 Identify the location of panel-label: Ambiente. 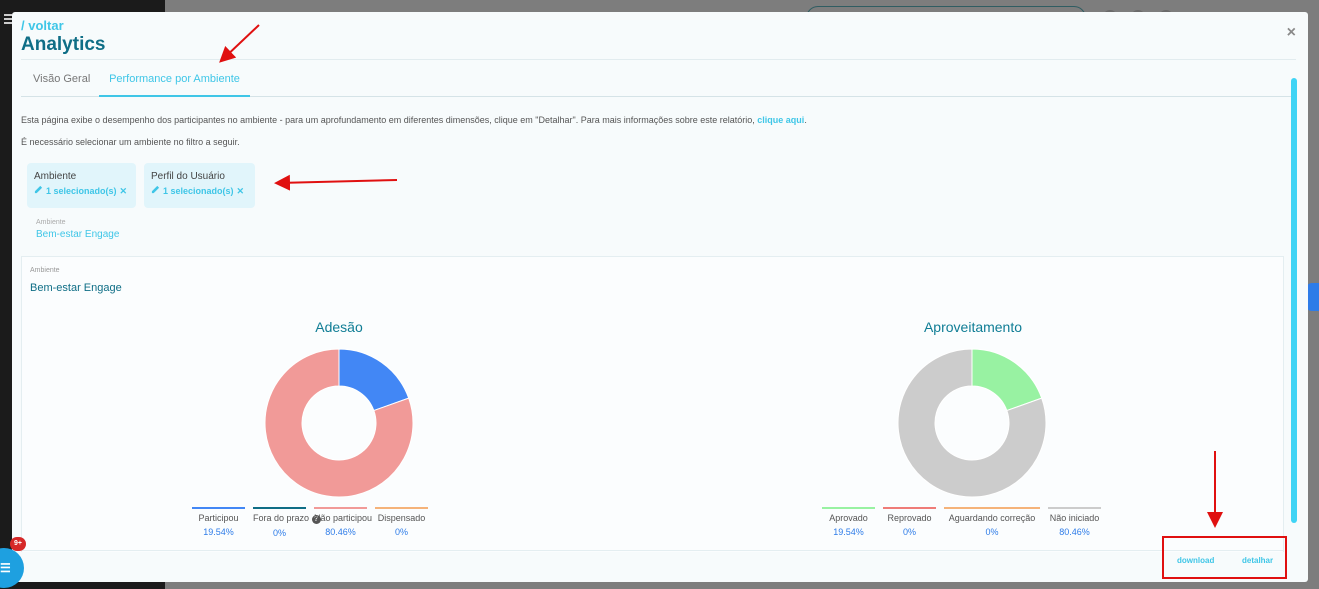
(45, 270).